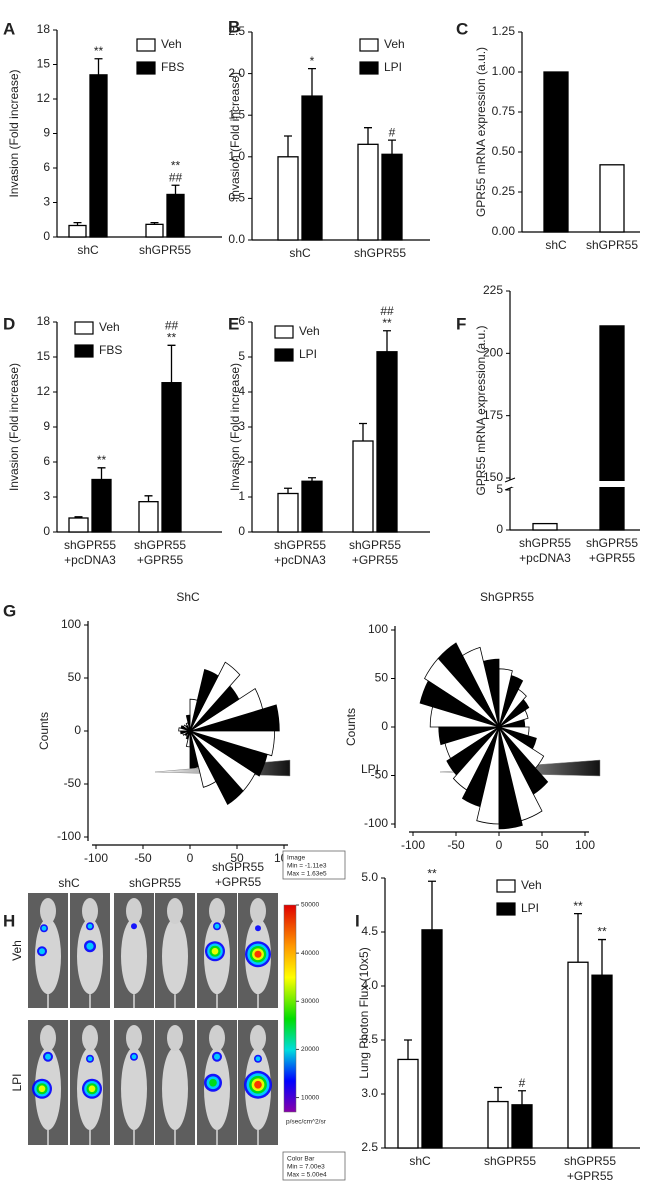 The image size is (650, 1192). I want to click on info-text: Min = -1.11e3, so click(307, 866).